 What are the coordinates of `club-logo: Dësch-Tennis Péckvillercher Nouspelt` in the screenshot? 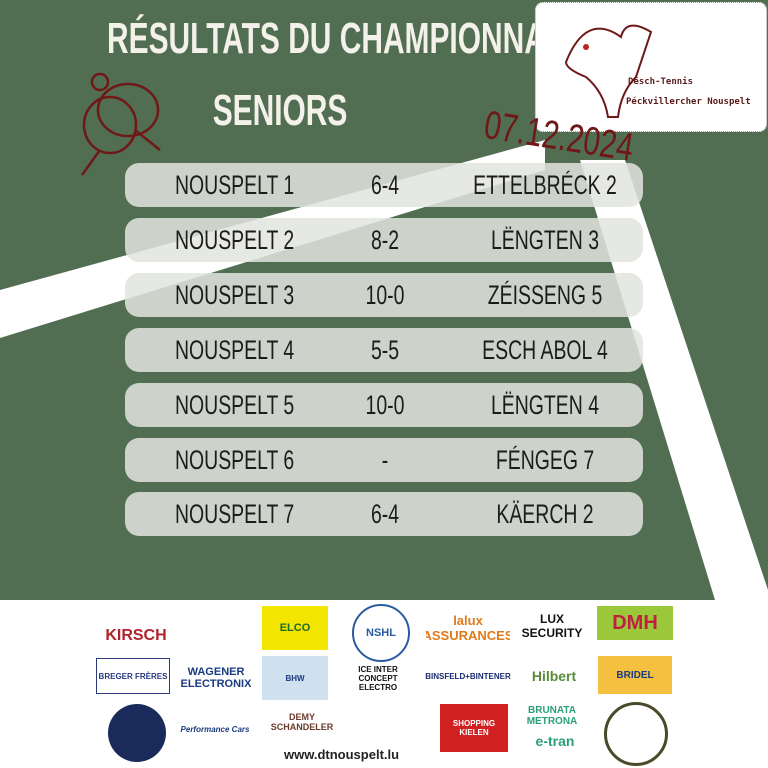 It's located at (651, 67).